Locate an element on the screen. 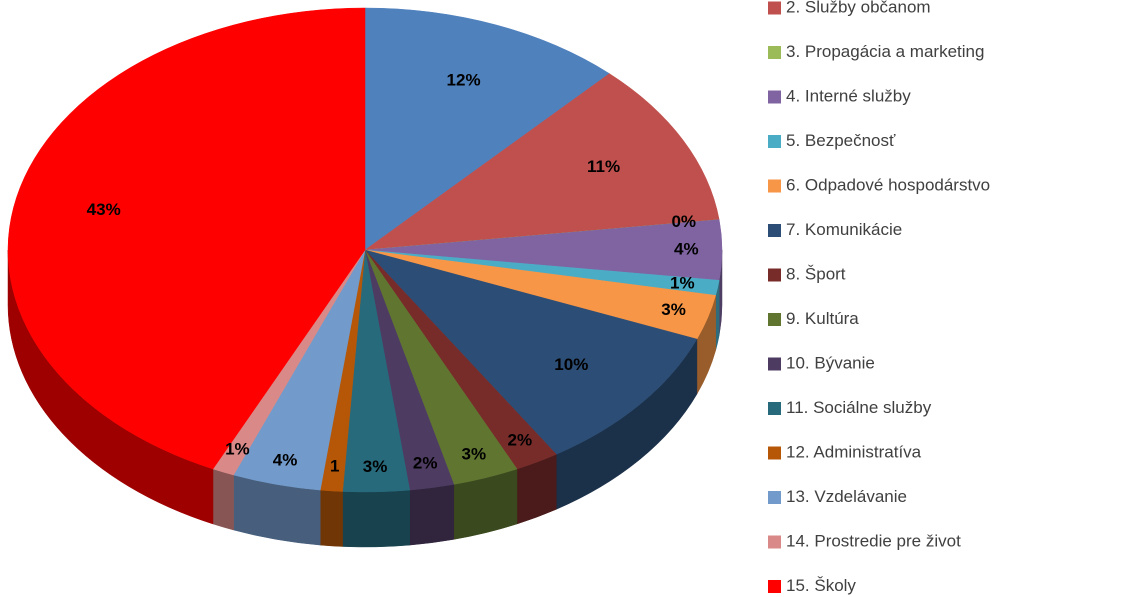 The width and height of the screenshot is (1143, 597). data-label: 43% is located at coordinates (104, 209).